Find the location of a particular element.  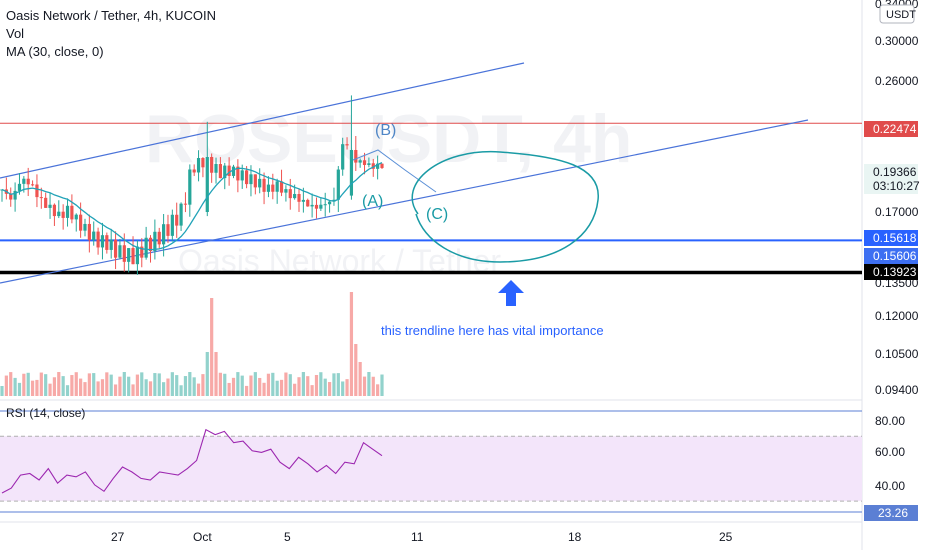

rsi-indicator-label: RSI (14, close) is located at coordinates (46, 413).